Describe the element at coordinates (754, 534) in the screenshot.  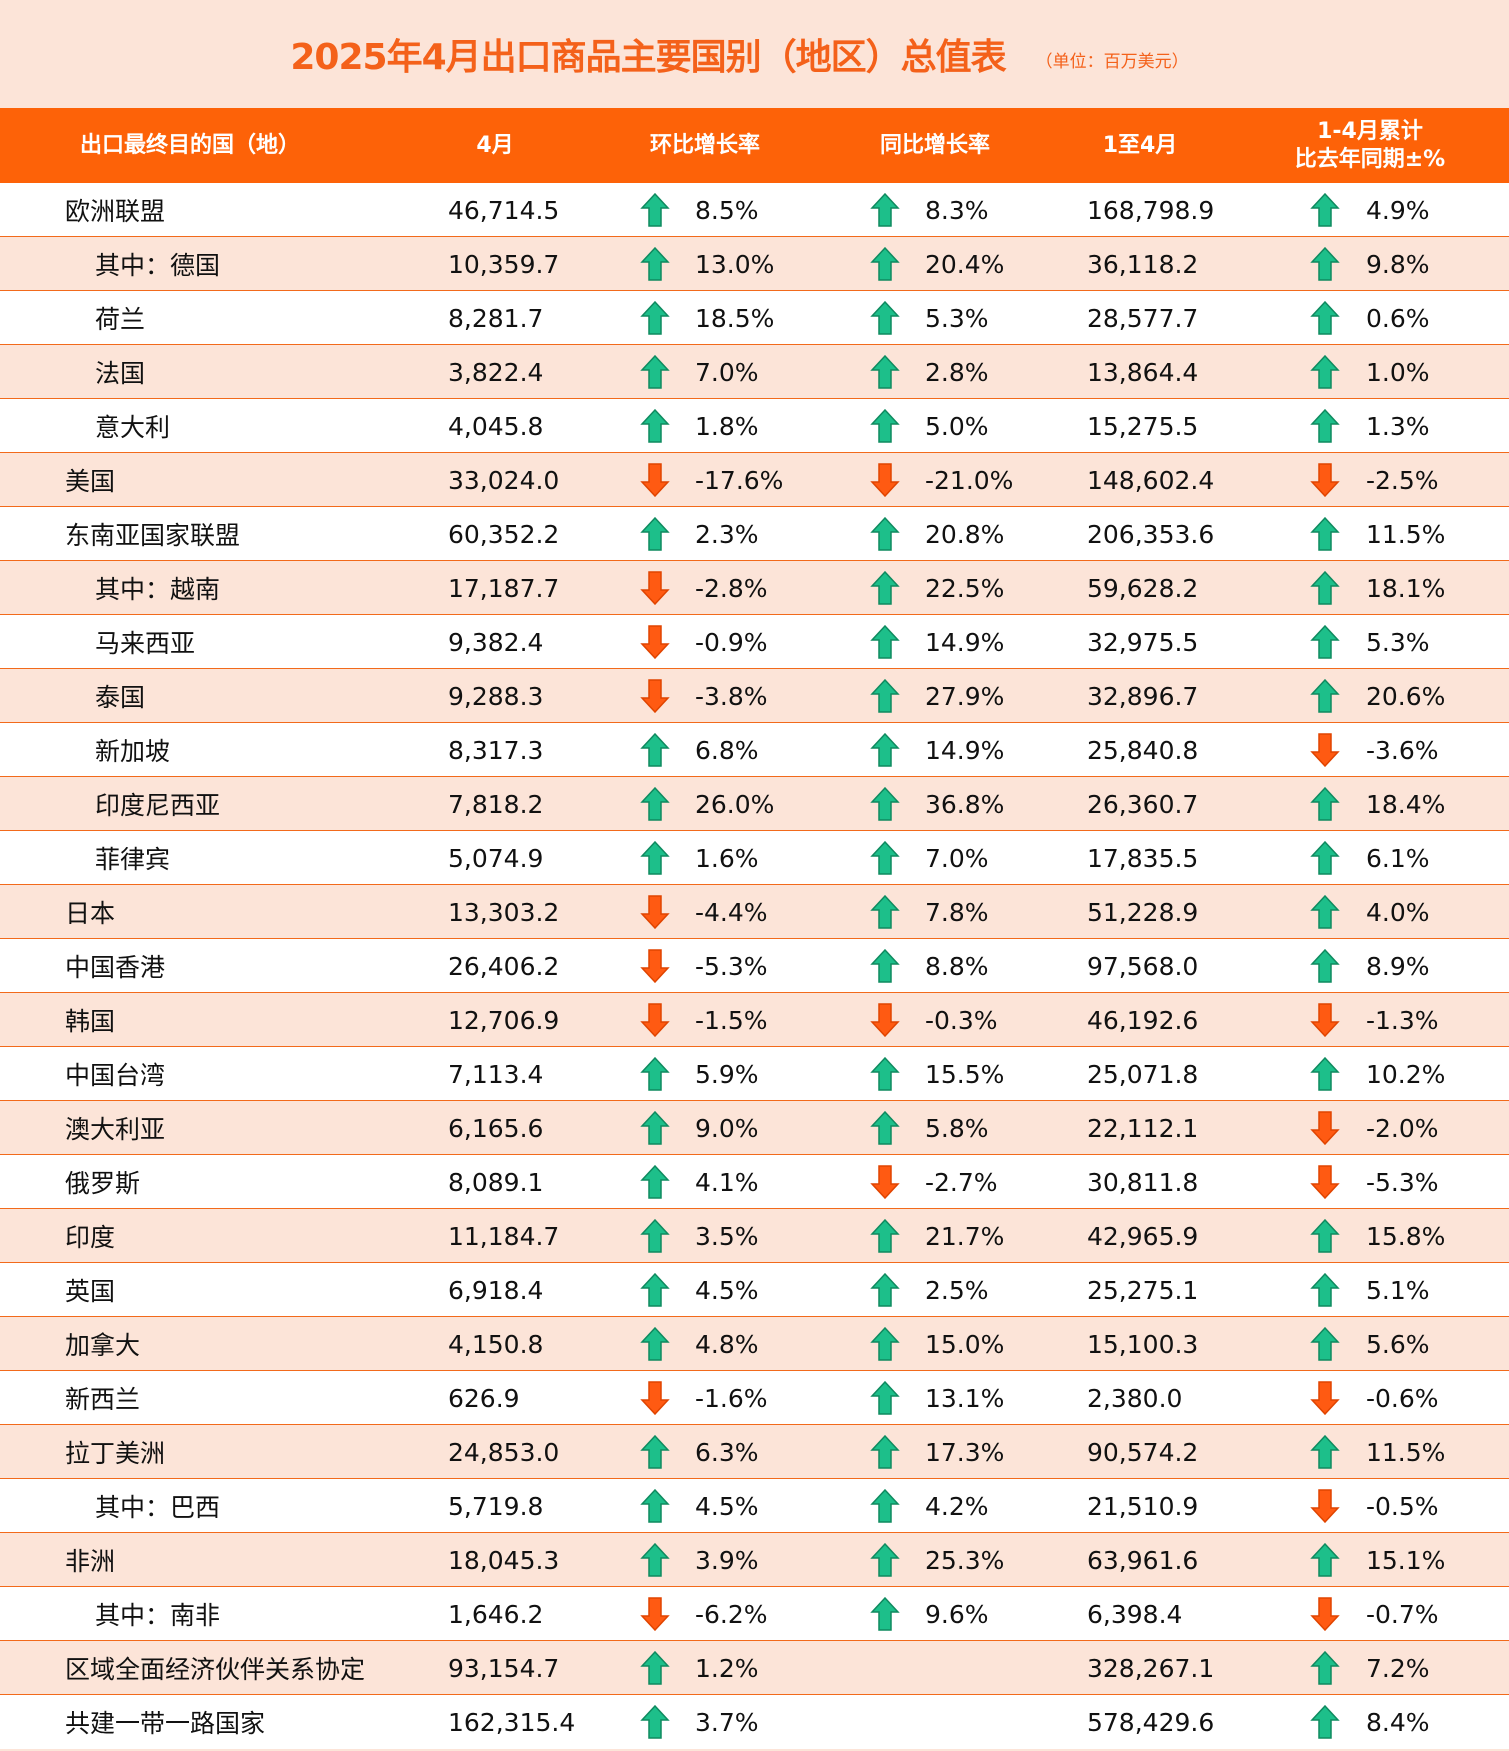
I see `table-row: 东南亚国家联盟 60,352.2 2.3% 20.8% 206,353.6 11.5%` at that location.